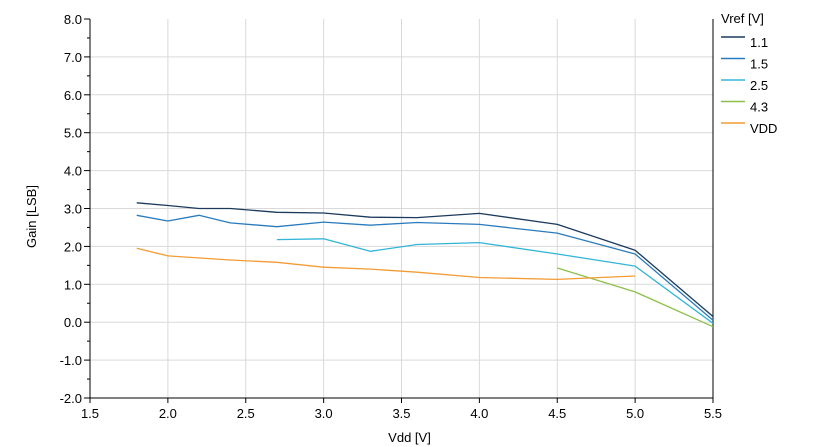  What do you see at coordinates (31, 216) in the screenshot?
I see `y-axis-label: Gain [LSB]` at bounding box center [31, 216].